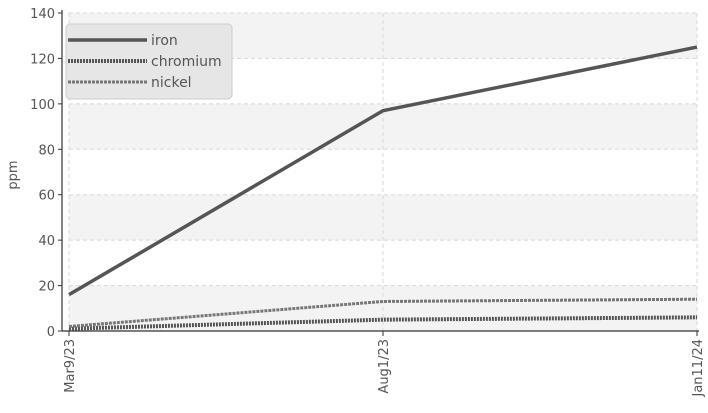 Image resolution: width=708 pixels, height=413 pixels. Describe the element at coordinates (42, 173) in the screenshot. I see `y-tick-labels: 0 20 40 60 80 100 120 140` at that location.